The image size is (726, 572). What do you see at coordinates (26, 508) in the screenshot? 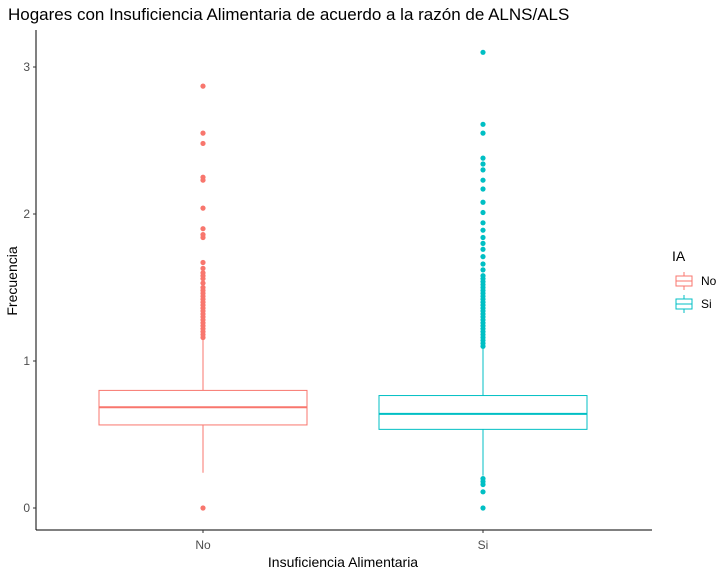
I see `y-tick-label: 0` at bounding box center [26, 508].